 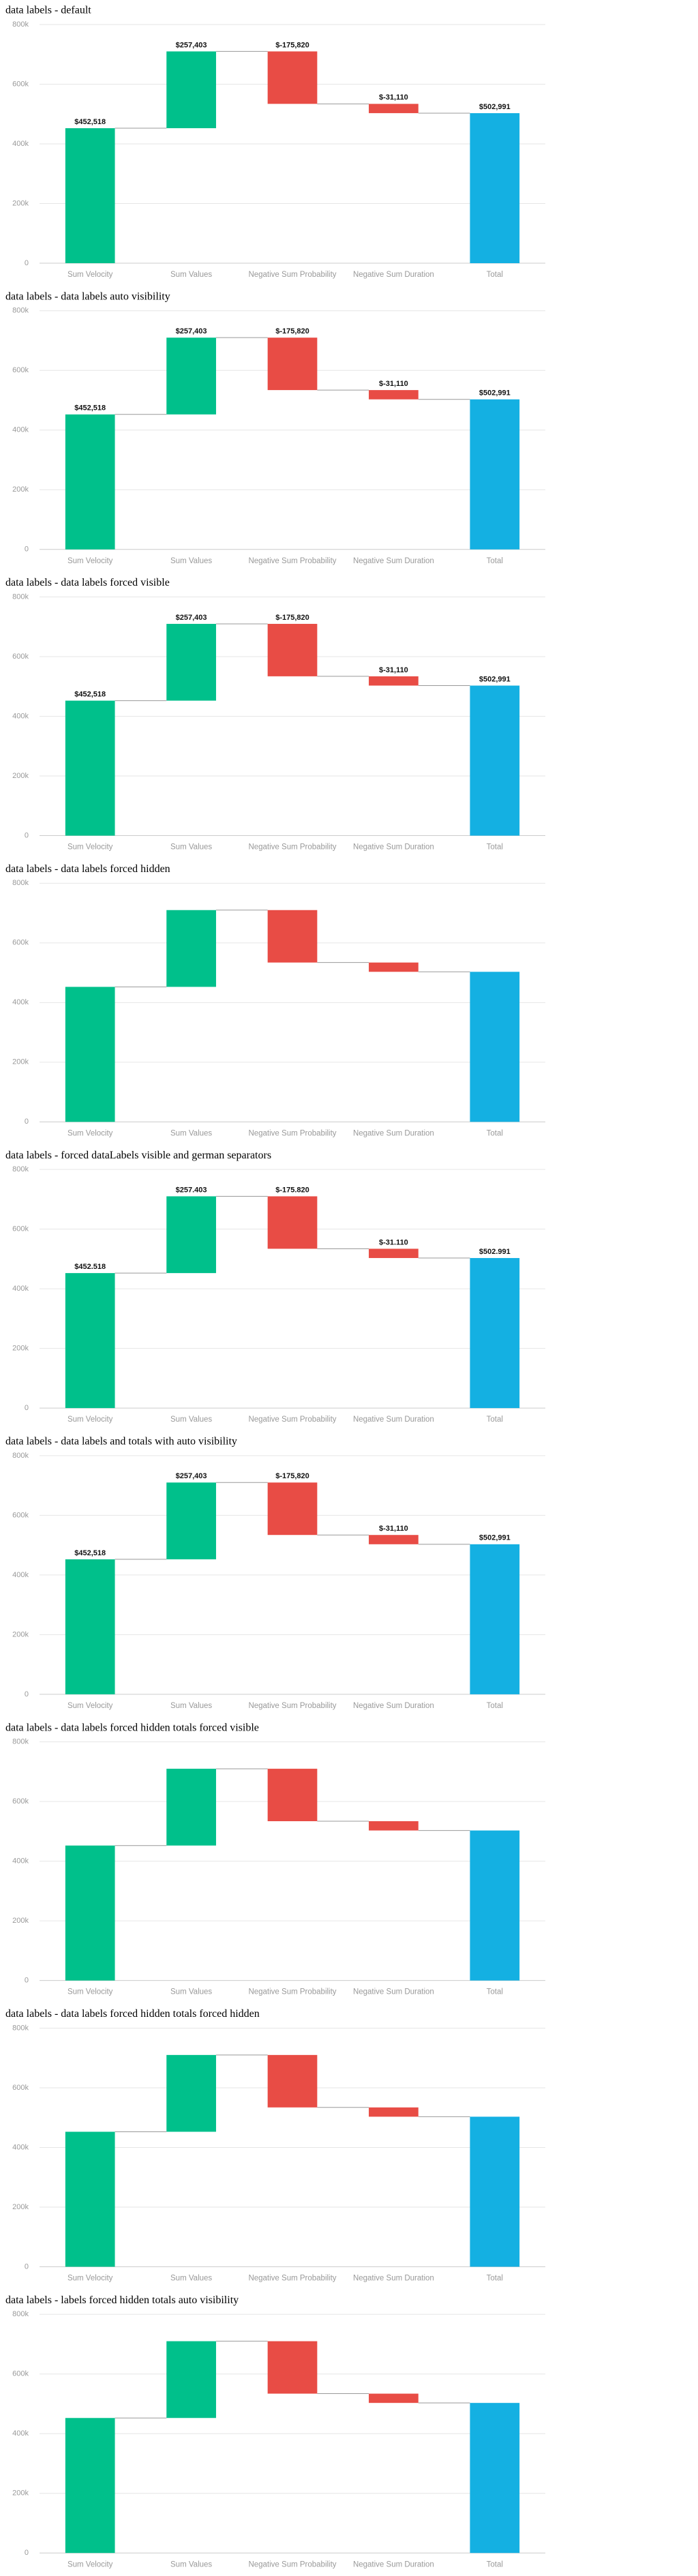 What do you see at coordinates (48, 10) in the screenshot?
I see `chart-title: data labels - default` at bounding box center [48, 10].